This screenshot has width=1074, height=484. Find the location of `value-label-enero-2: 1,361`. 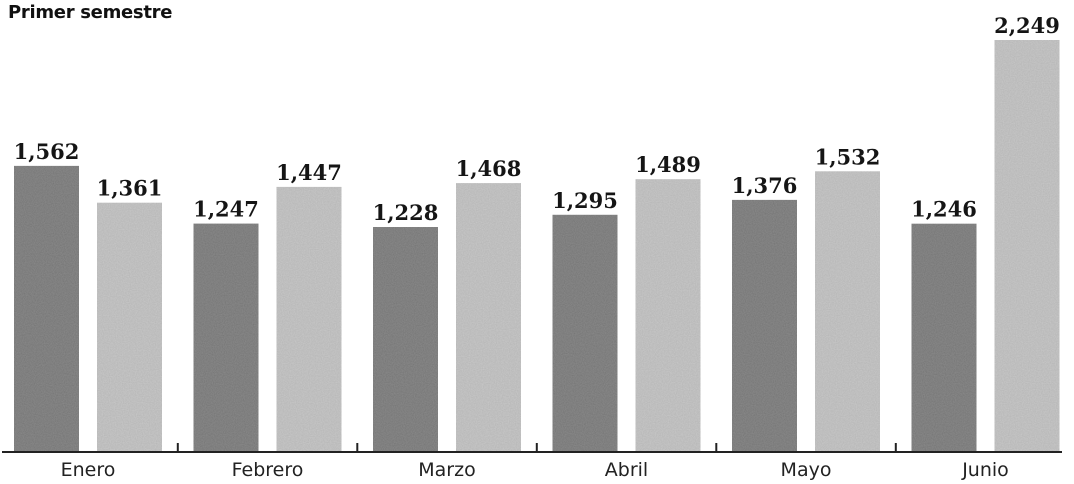

value-label-enero-2: 1,361 is located at coordinates (130, 188).